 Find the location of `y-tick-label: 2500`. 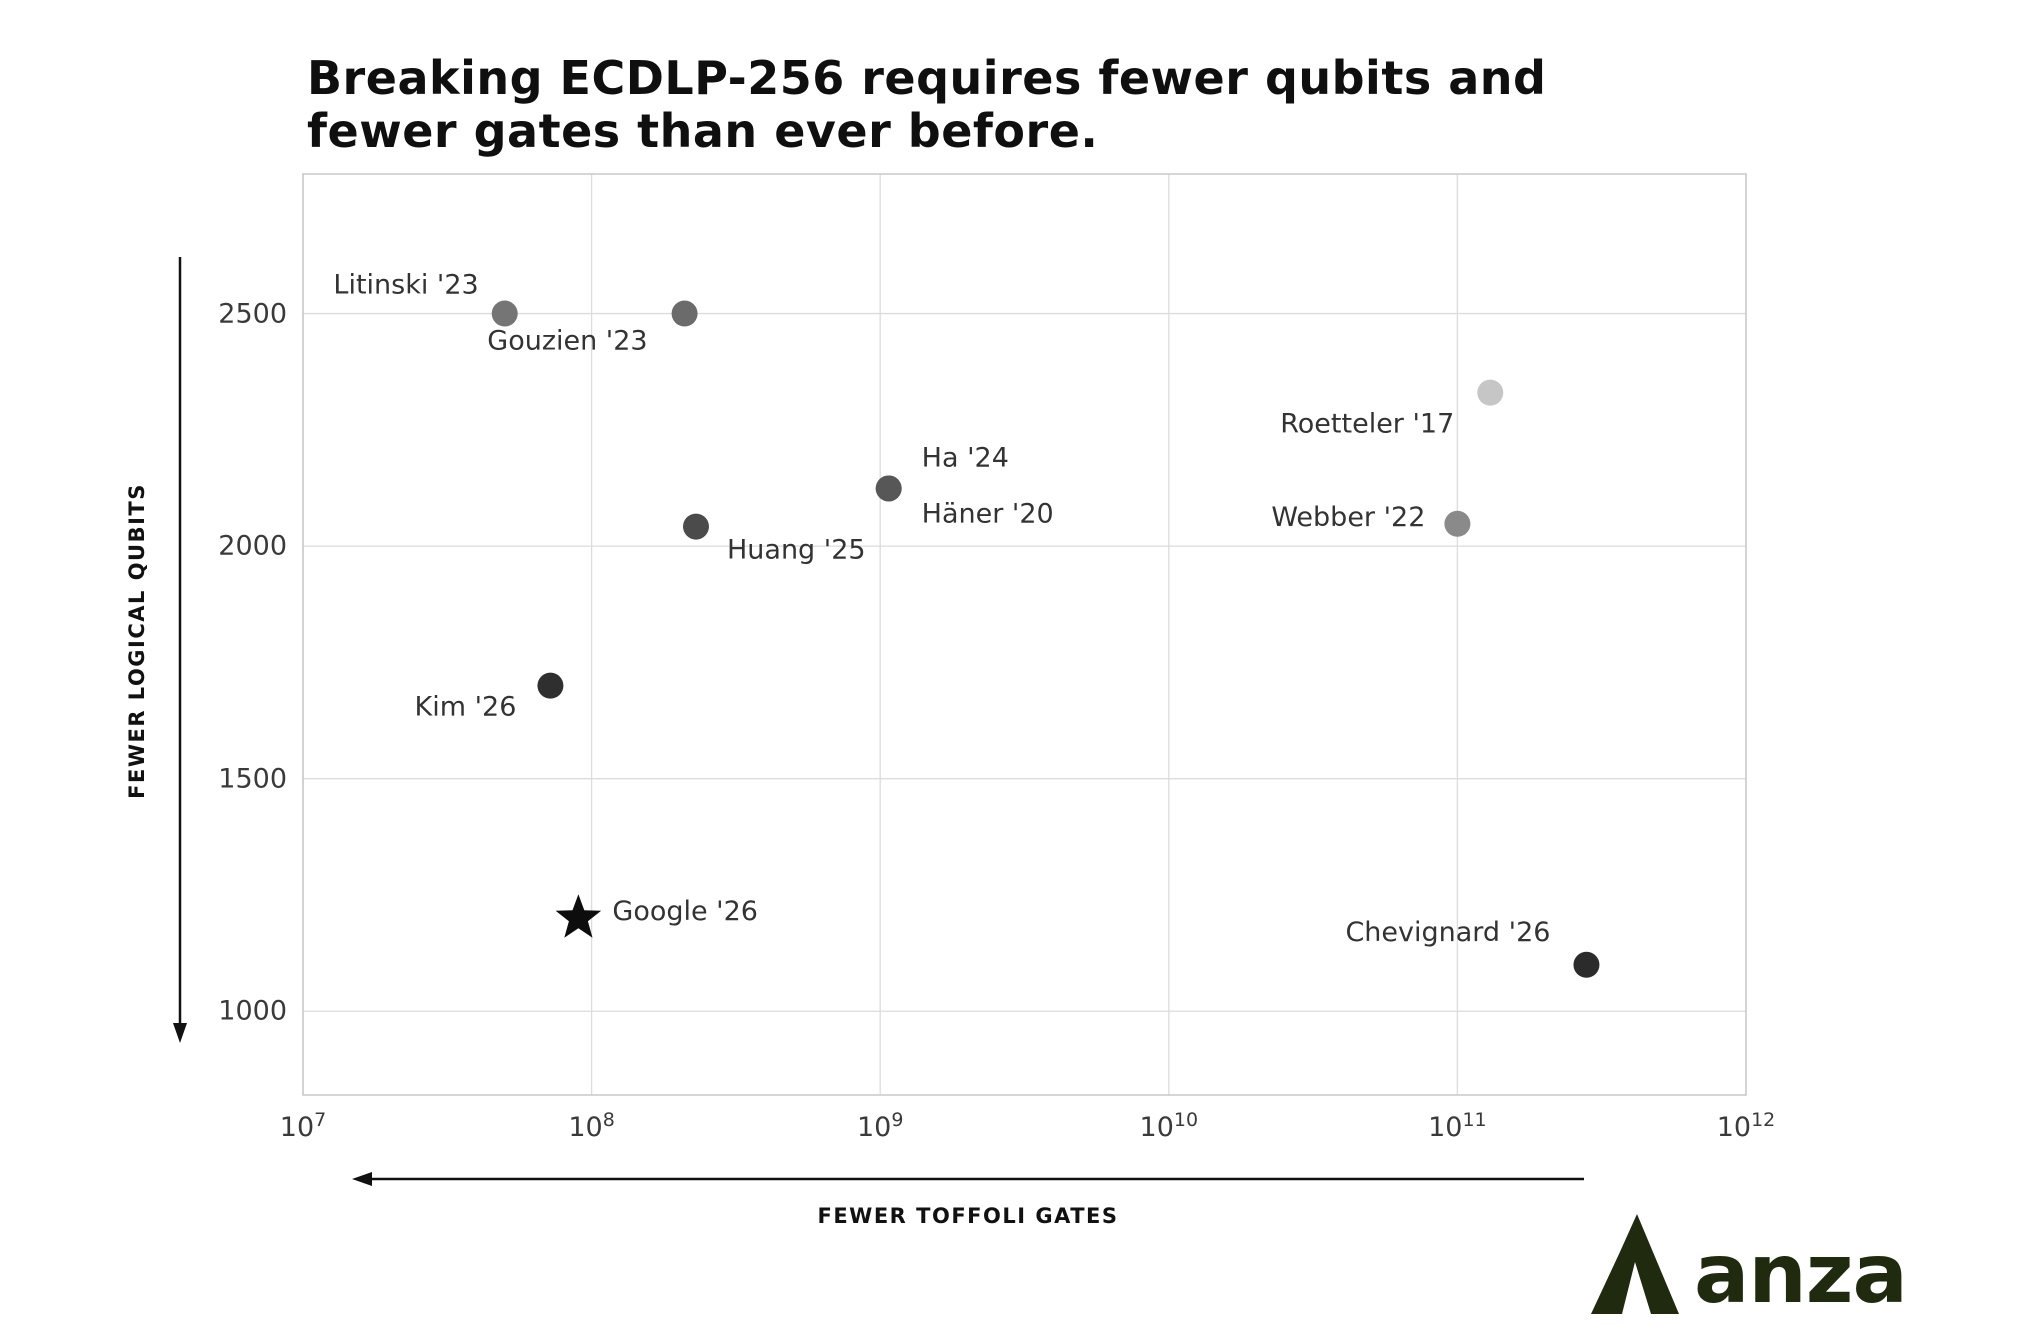

y-tick-label: 2500 is located at coordinates (252, 314).